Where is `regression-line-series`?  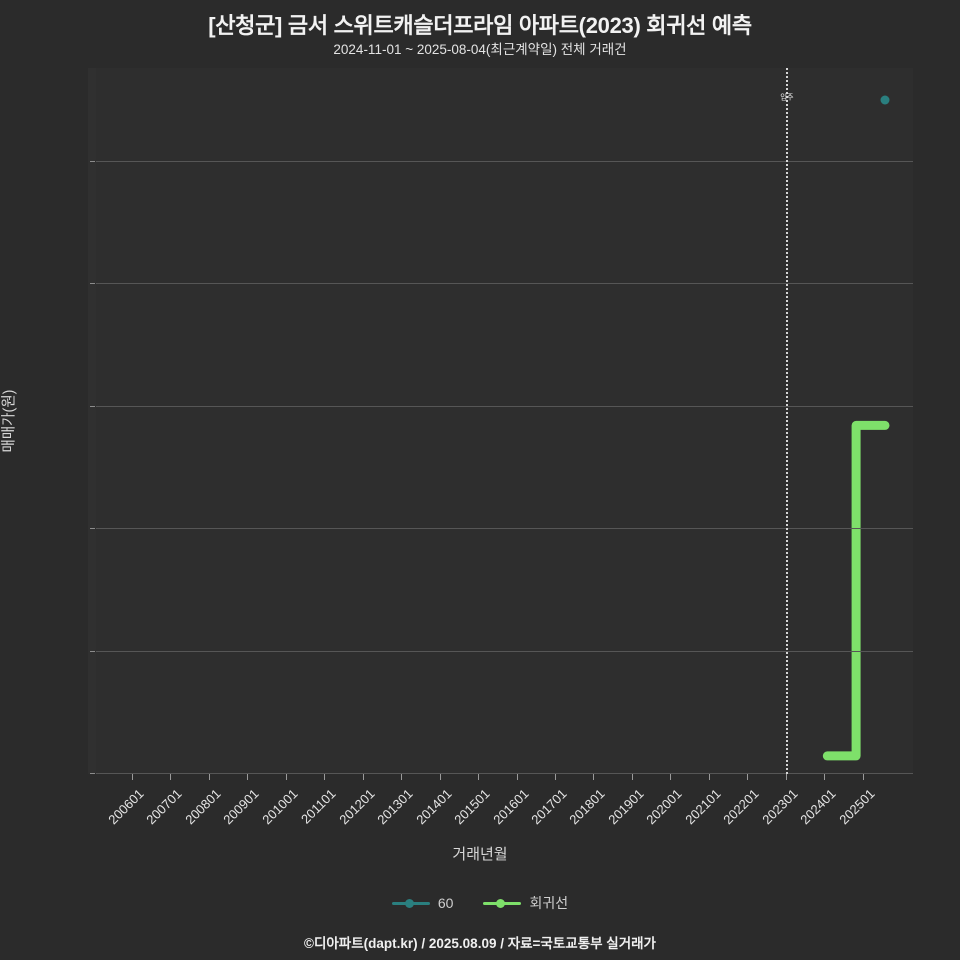
regression-line-series is located at coordinates (856, 590).